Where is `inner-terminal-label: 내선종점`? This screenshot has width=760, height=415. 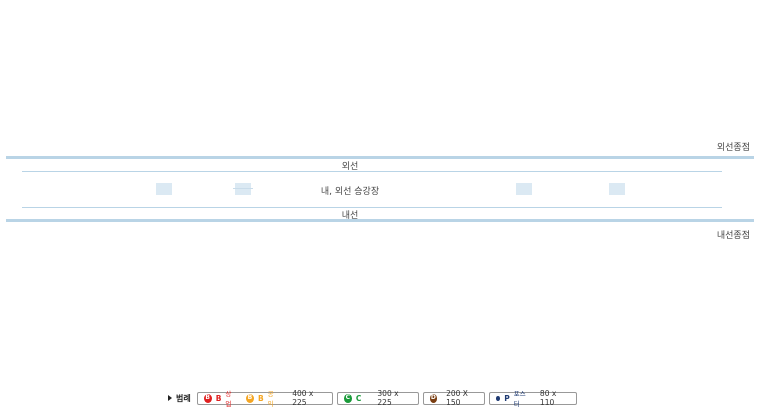 inner-terminal-label: 내선종점 is located at coordinates (733, 236).